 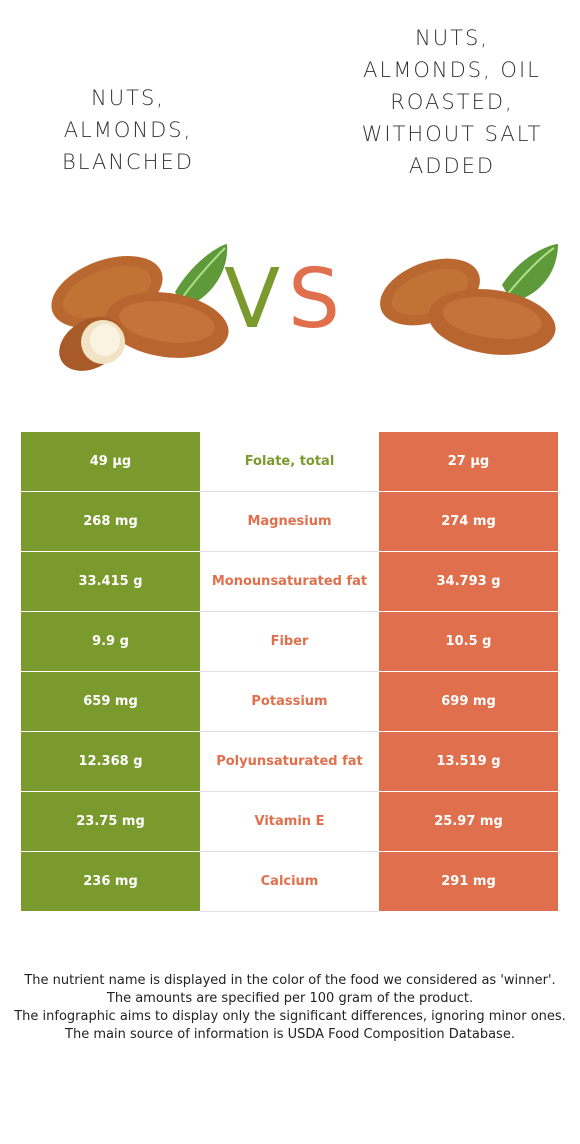 I want to click on left-value: 12.368 g, so click(x=110, y=762).